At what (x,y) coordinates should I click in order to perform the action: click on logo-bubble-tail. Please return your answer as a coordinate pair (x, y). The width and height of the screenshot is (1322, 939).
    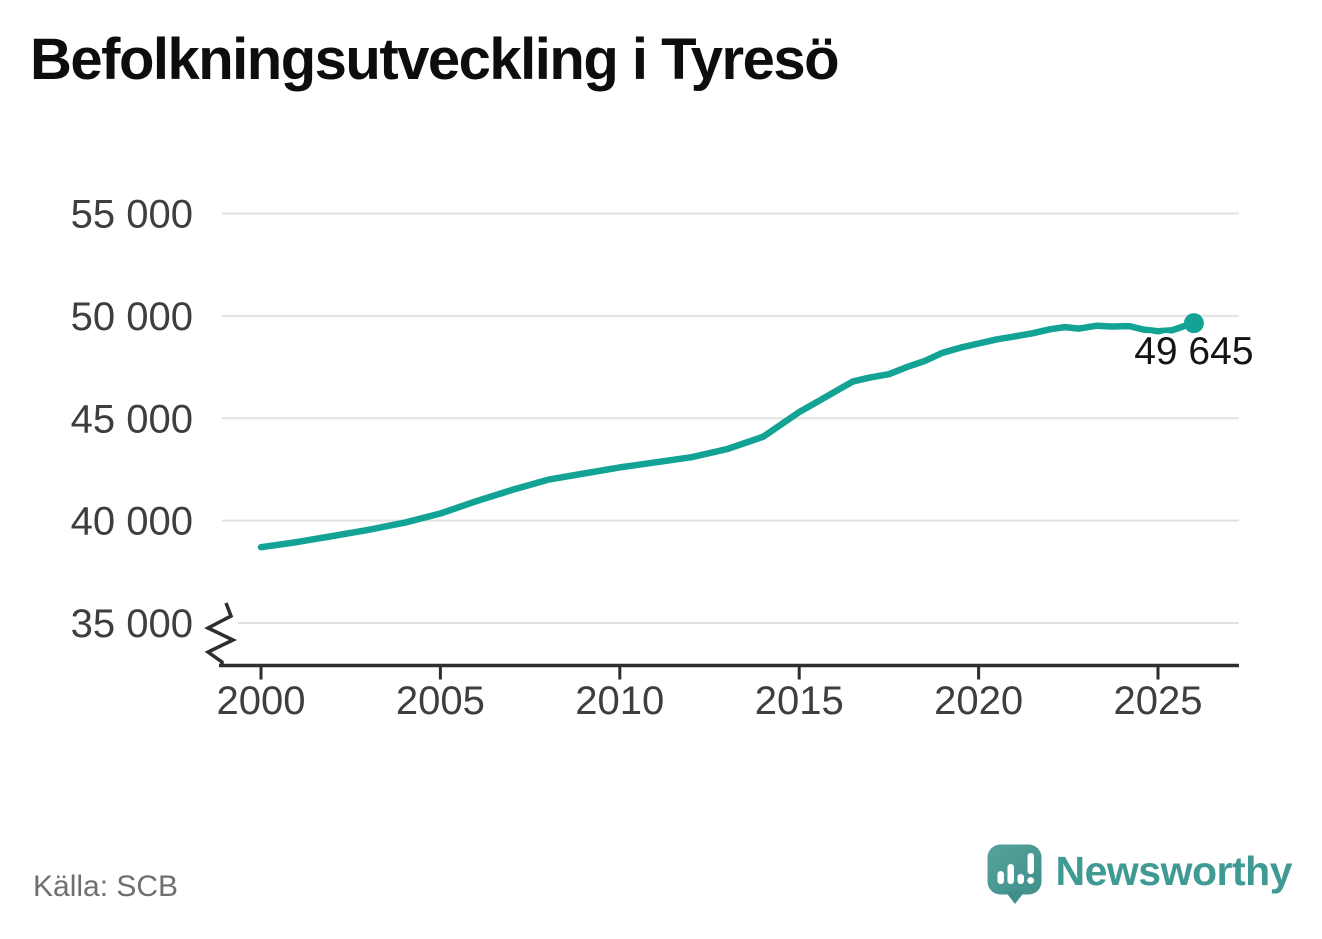
    Looking at the image, I should click on (1014, 897).